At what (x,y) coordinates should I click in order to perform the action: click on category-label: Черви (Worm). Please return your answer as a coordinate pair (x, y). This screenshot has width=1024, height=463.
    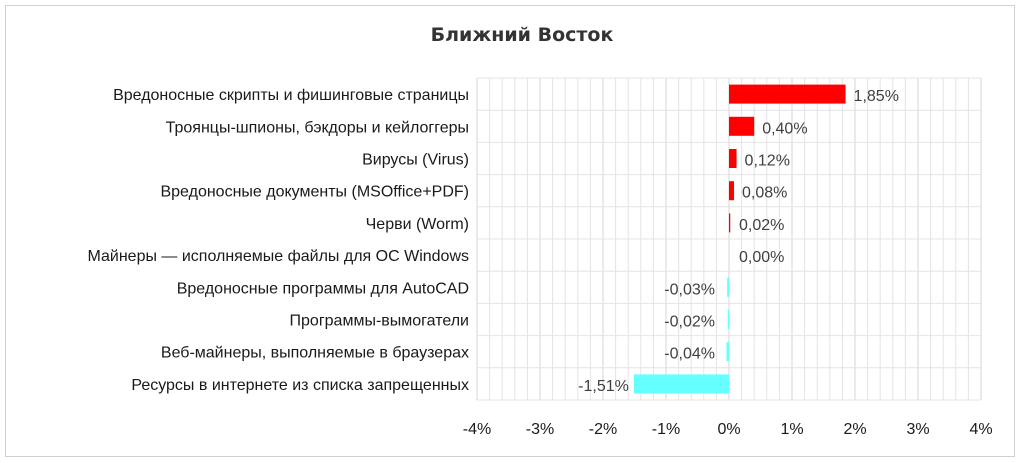
    Looking at the image, I should click on (417, 224).